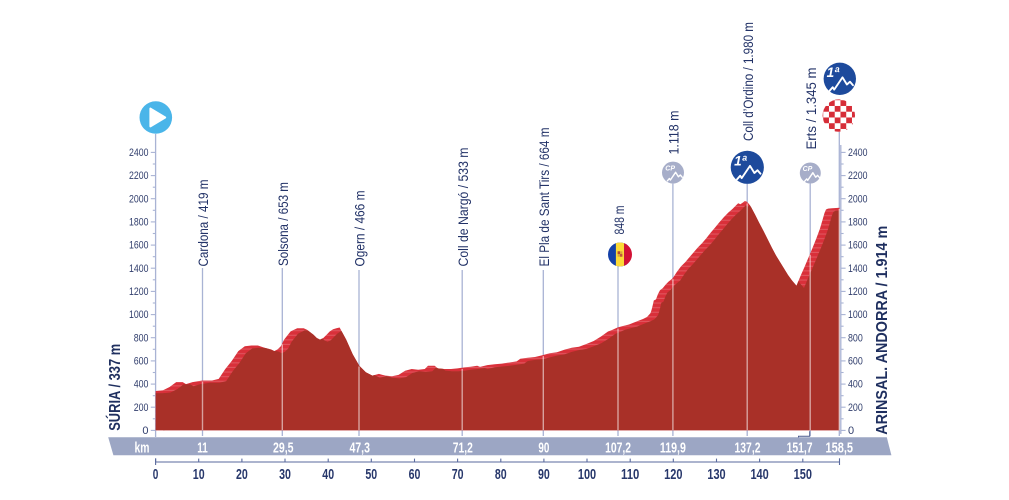 Image resolution: width=1009 pixels, height=500 pixels. I want to click on svg-text: 107,2, so click(618, 447).